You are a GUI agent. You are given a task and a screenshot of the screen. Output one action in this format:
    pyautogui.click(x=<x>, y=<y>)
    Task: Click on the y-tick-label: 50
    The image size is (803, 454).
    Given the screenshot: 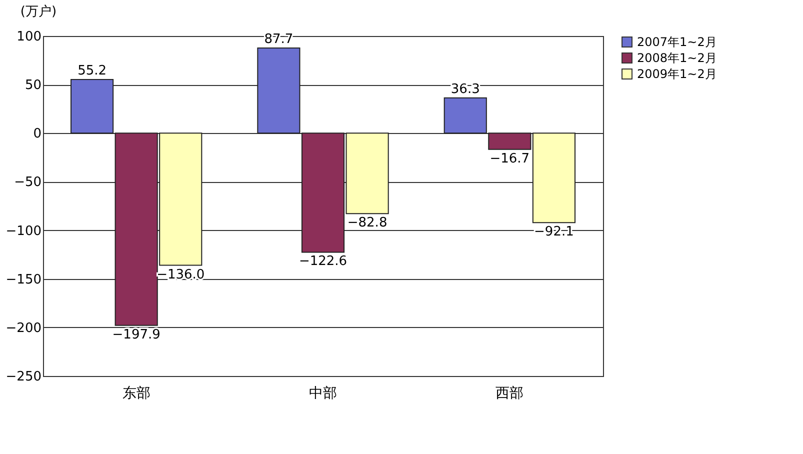 What is the action you would take?
    pyautogui.click(x=33, y=86)
    